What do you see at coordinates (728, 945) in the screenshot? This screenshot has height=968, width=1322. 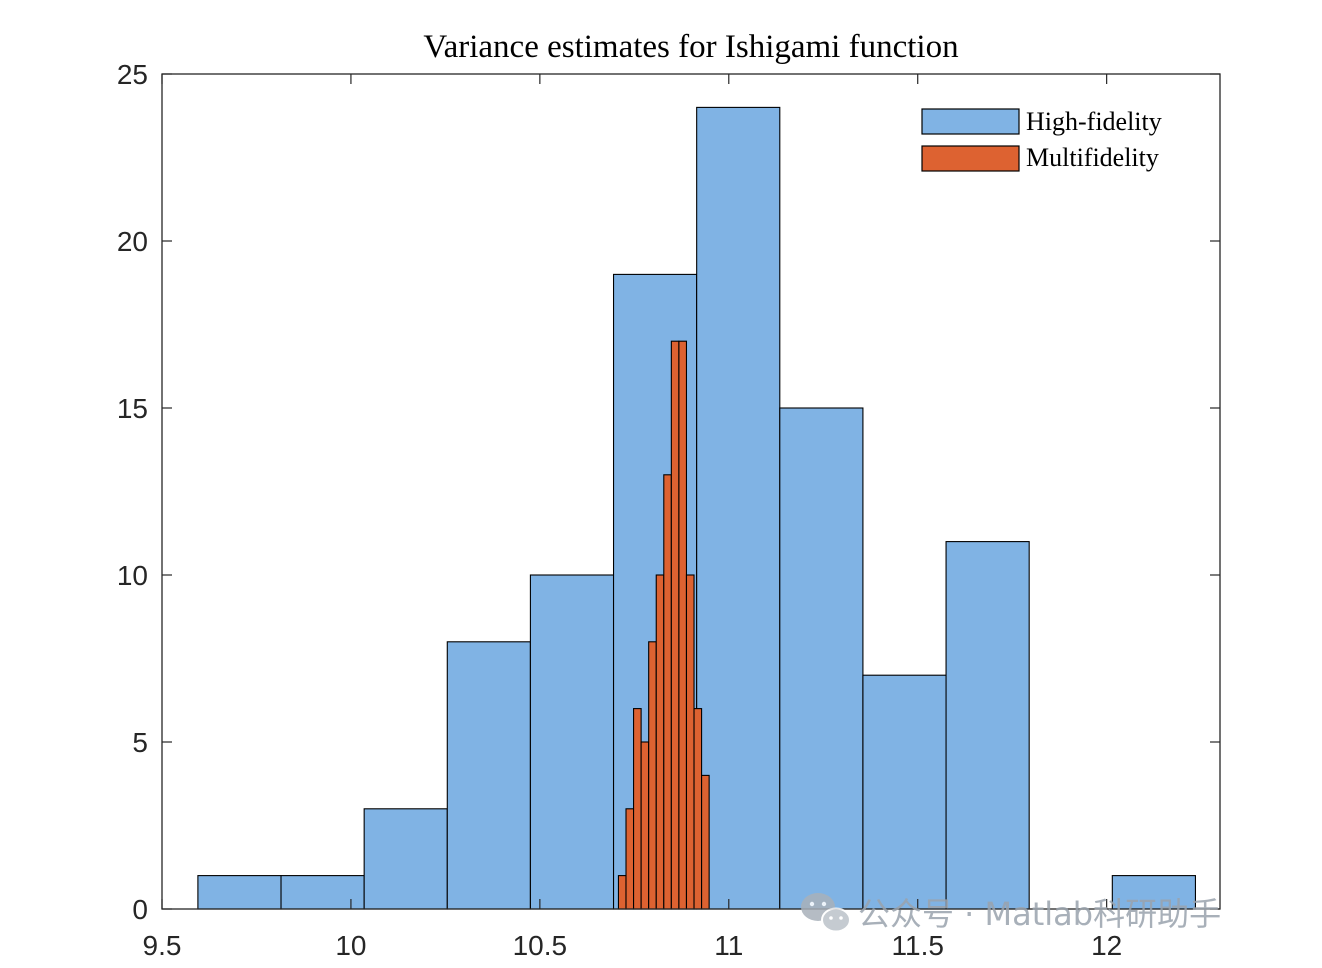 I see `x-tick-label-3: 11` at bounding box center [728, 945].